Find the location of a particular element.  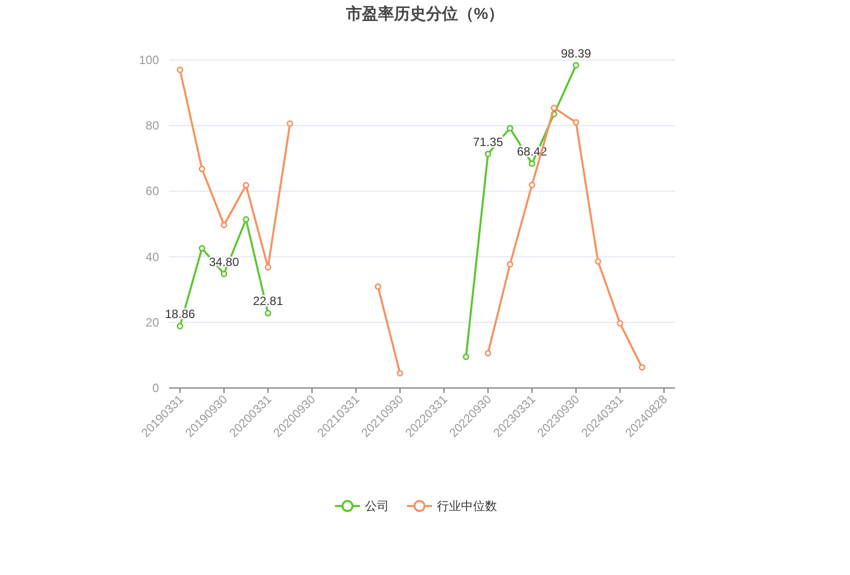

y-tick-label: 20 is located at coordinates (153, 322).